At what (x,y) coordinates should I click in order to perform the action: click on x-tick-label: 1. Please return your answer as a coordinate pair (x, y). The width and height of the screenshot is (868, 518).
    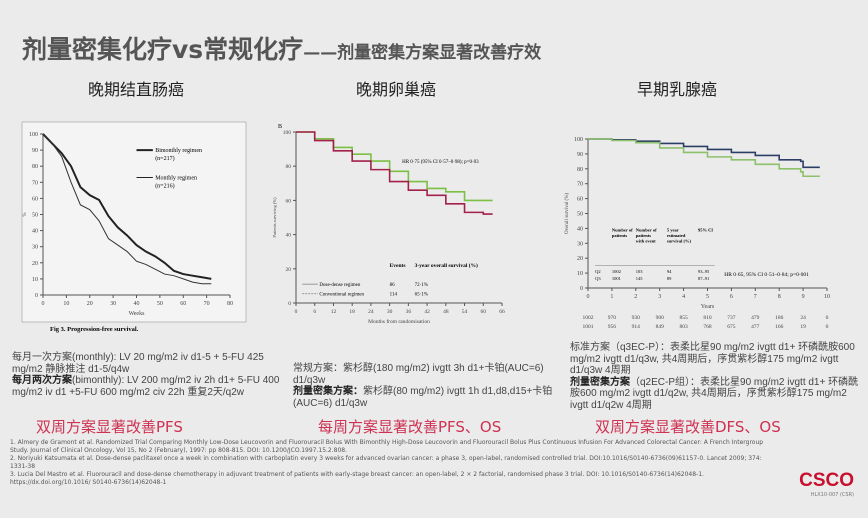
    Looking at the image, I should click on (611, 297).